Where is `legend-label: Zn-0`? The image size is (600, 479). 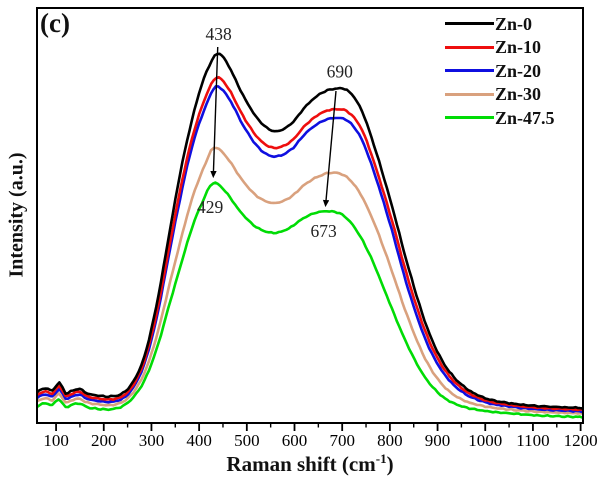
legend-label: Zn-0 is located at coordinates (514, 23).